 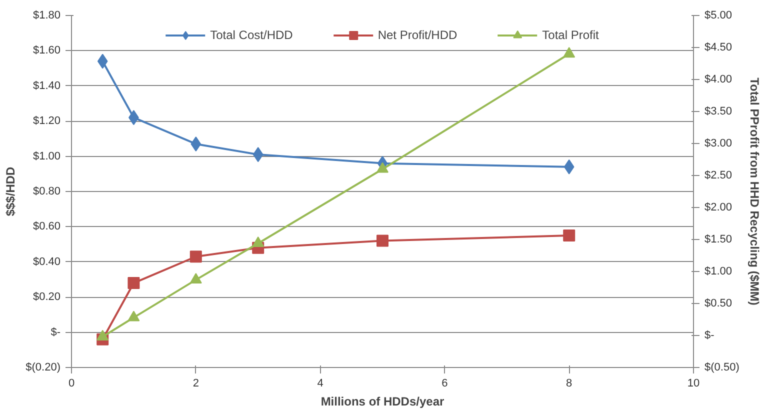 I want to click on y-tick-label: $1.80, so click(x=46, y=16).